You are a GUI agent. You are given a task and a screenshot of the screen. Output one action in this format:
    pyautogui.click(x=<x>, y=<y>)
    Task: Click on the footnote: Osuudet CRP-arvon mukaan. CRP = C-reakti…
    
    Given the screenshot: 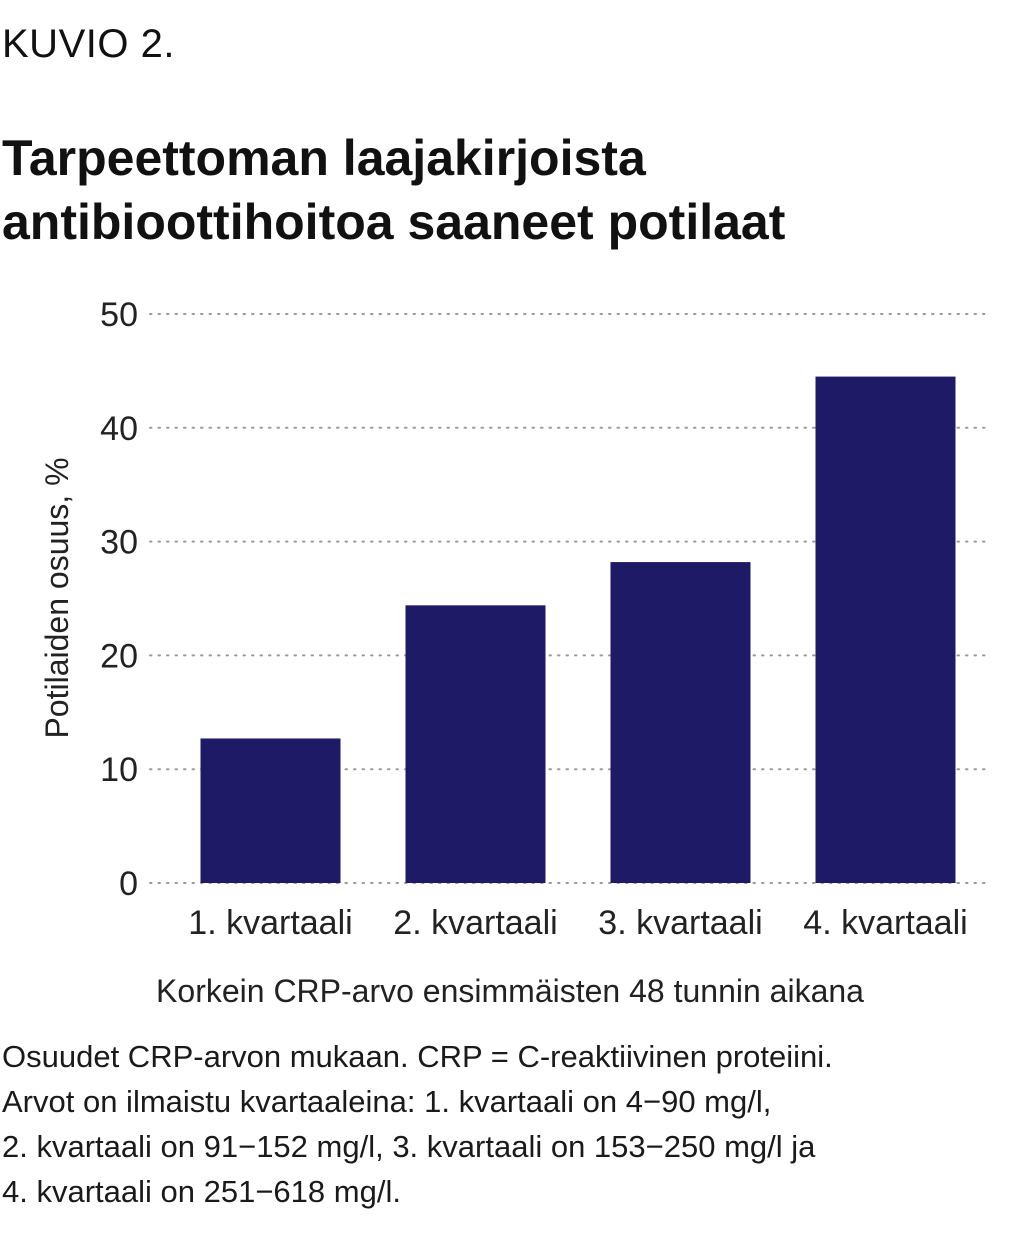 What is the action you would take?
    pyautogui.click(x=509, y=1124)
    